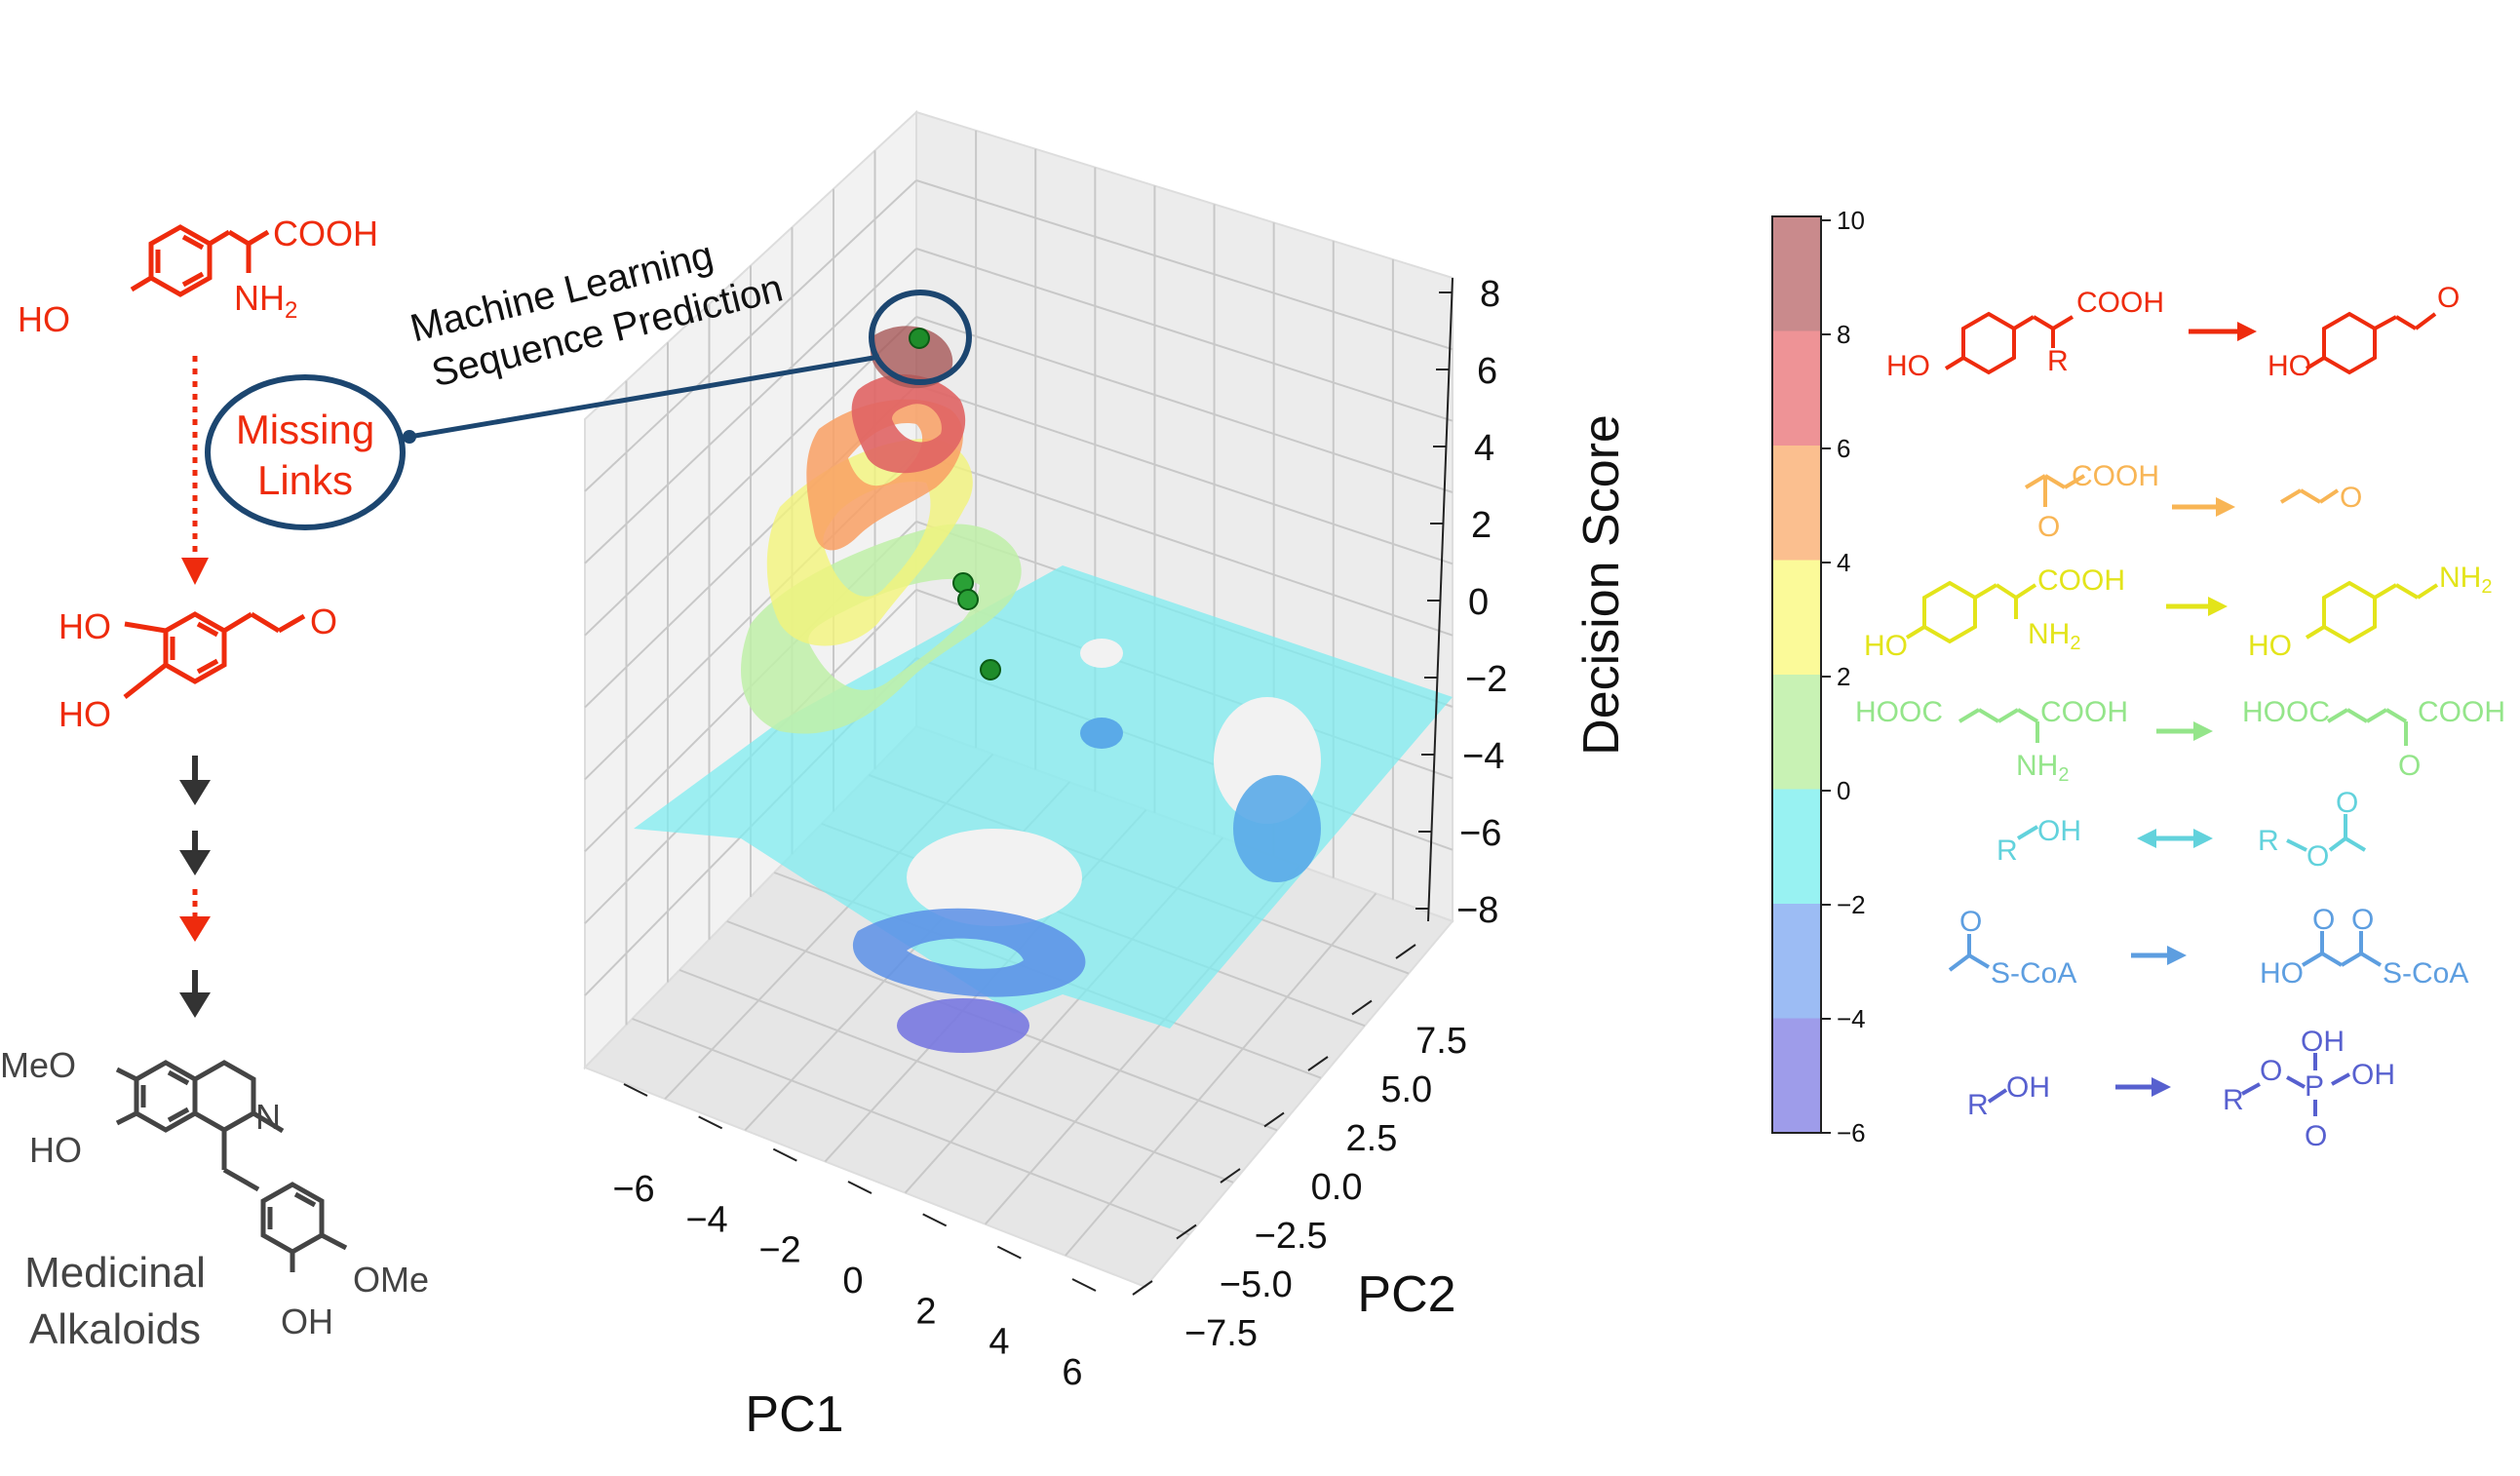 The width and height of the screenshot is (2520, 1476). Describe the element at coordinates (2042, 768) in the screenshot. I see `r4-nh2: NH2` at that location.